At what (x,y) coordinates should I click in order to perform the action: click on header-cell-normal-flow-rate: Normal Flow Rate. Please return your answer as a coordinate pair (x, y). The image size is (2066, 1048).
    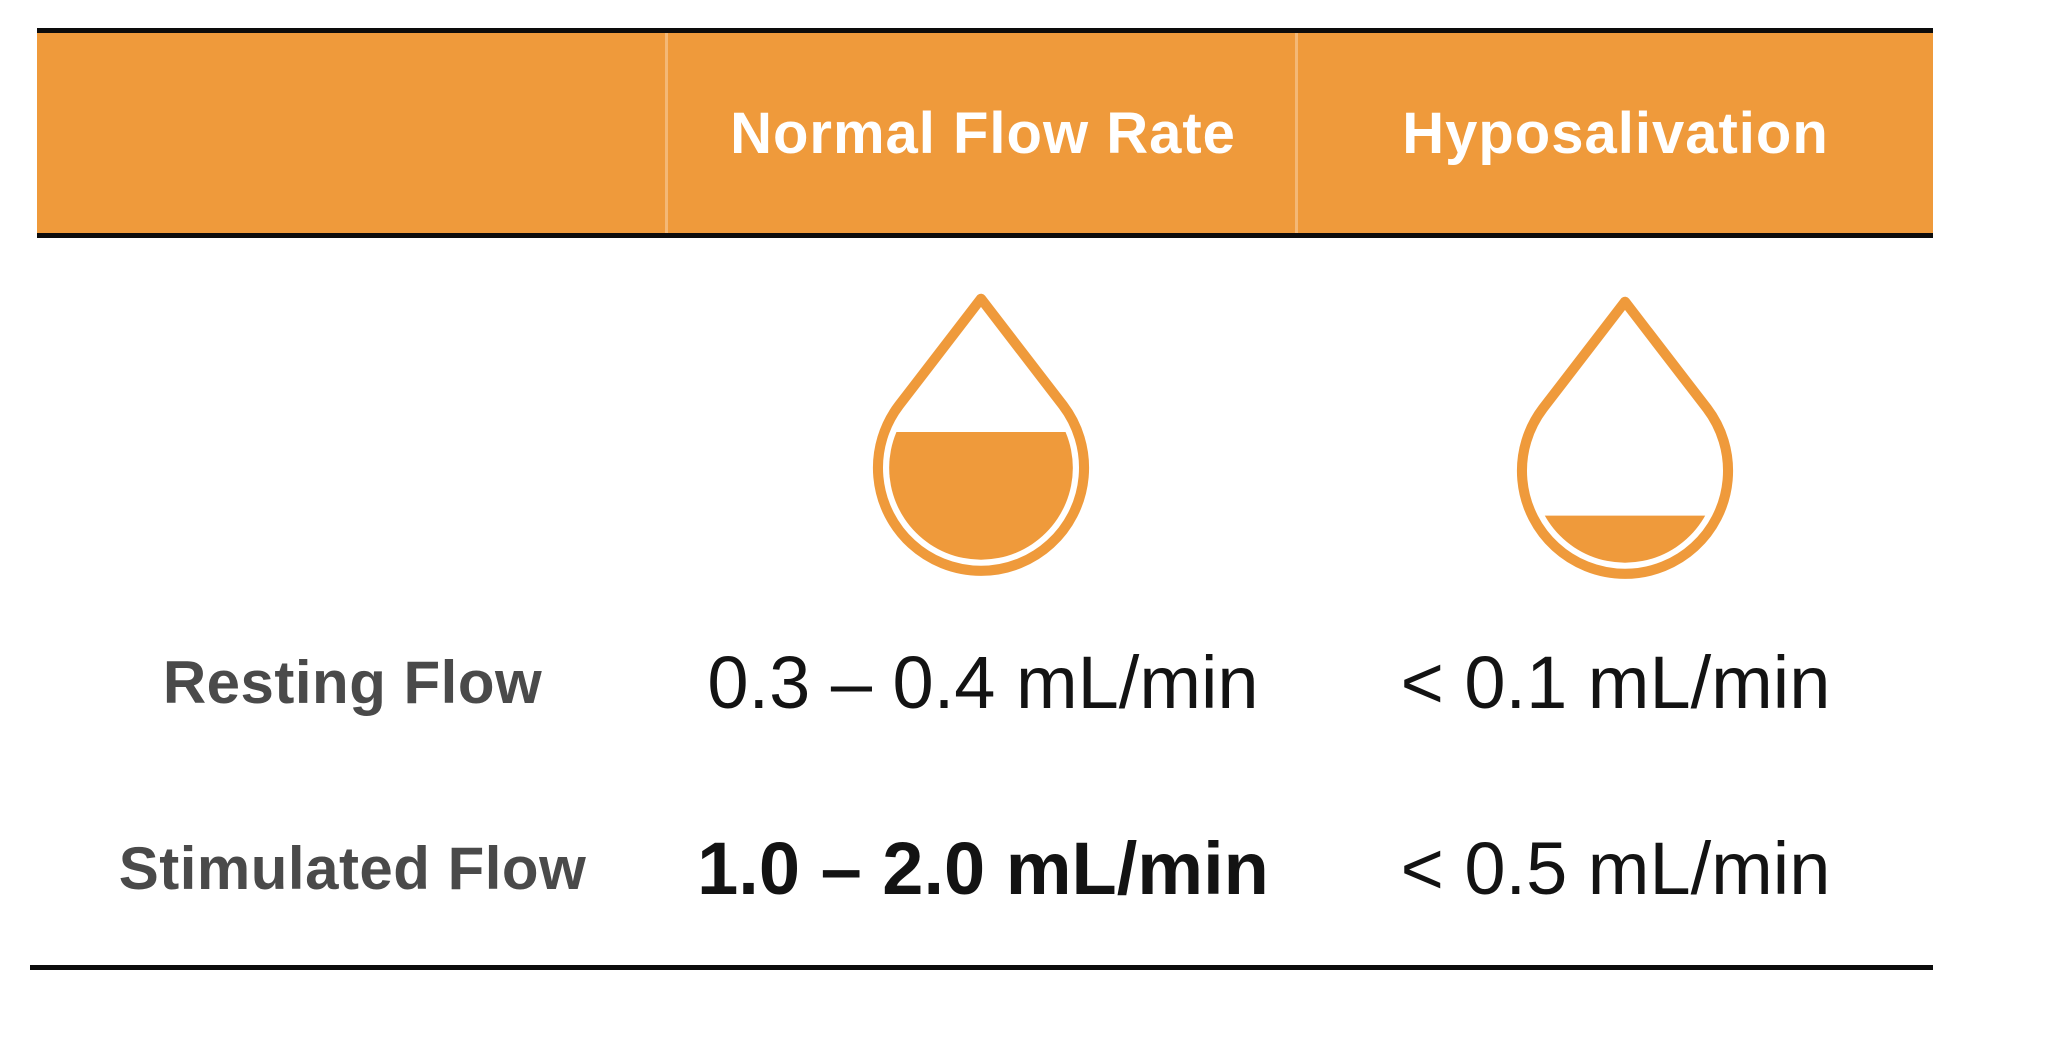
    Looking at the image, I should click on (983, 133).